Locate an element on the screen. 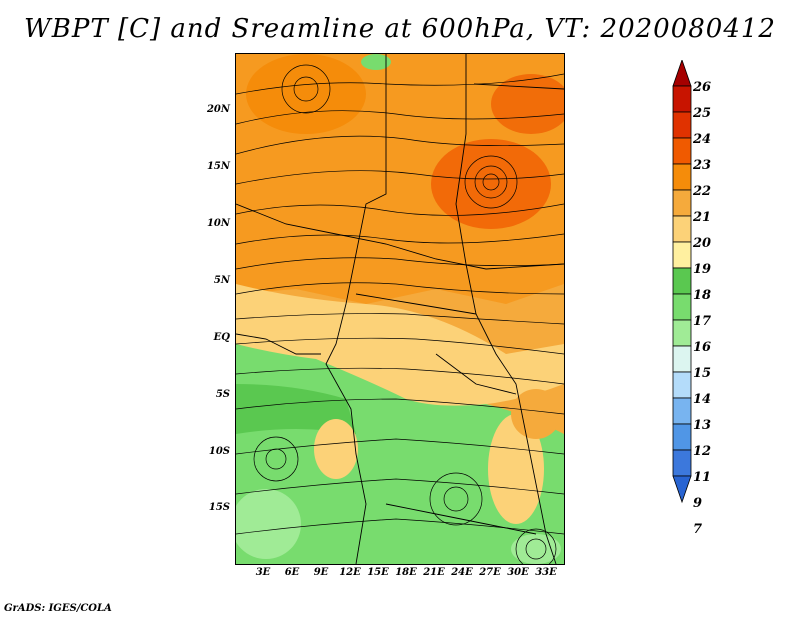  colorbar-top-arrow is located at coordinates (682, 73).